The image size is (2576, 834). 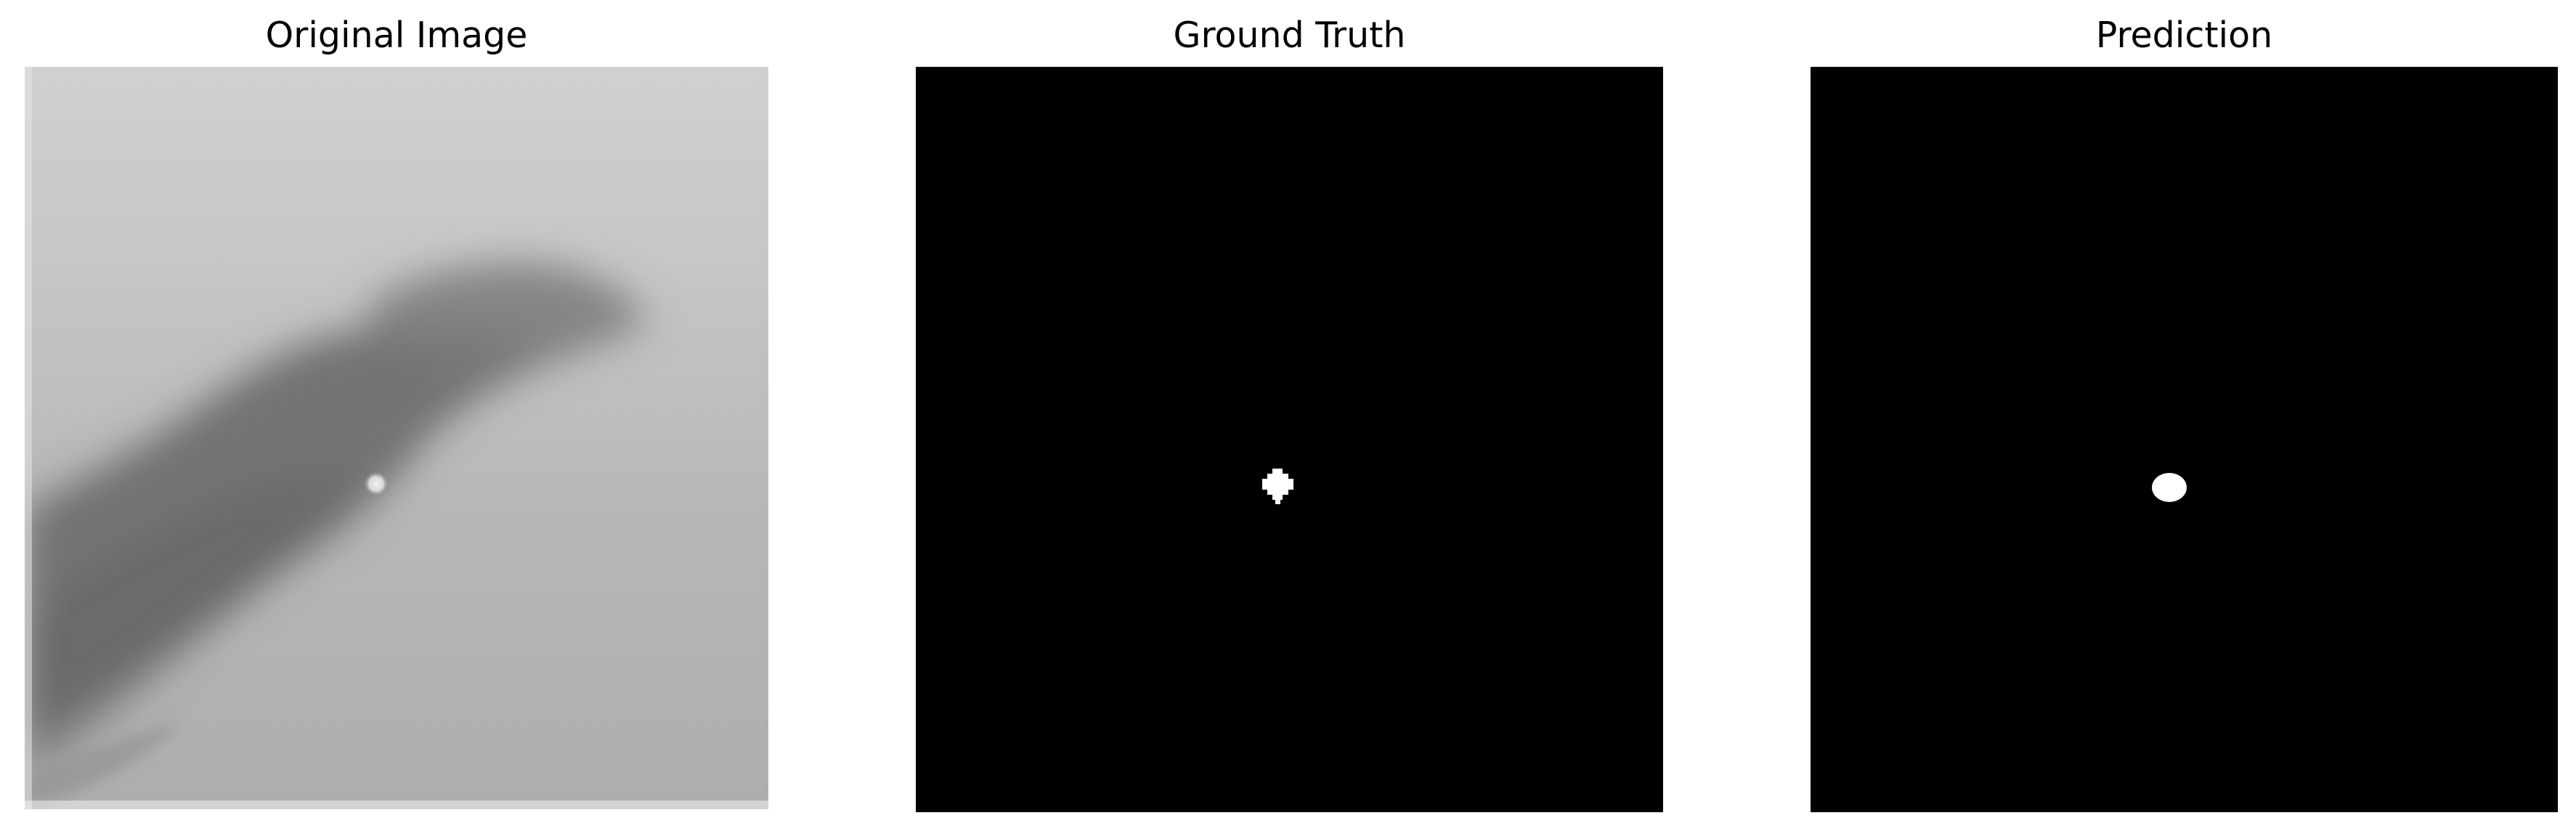 What do you see at coordinates (2169, 488) in the screenshot?
I see `prediction-blob` at bounding box center [2169, 488].